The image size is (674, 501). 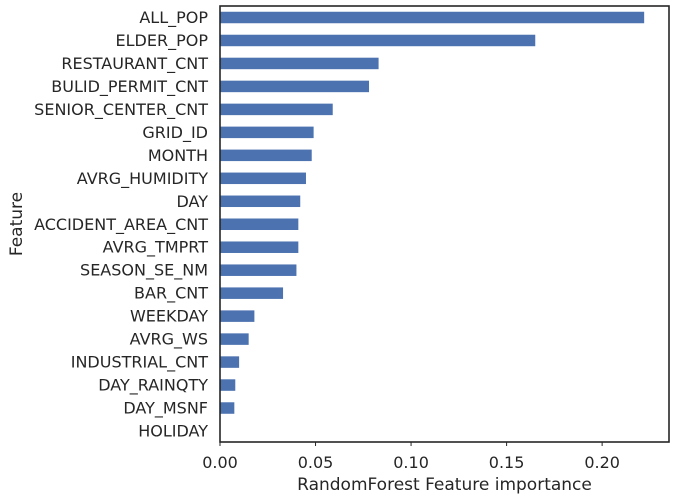 I want to click on y-tick-label: DAY_RAINQTY, so click(x=153, y=386).